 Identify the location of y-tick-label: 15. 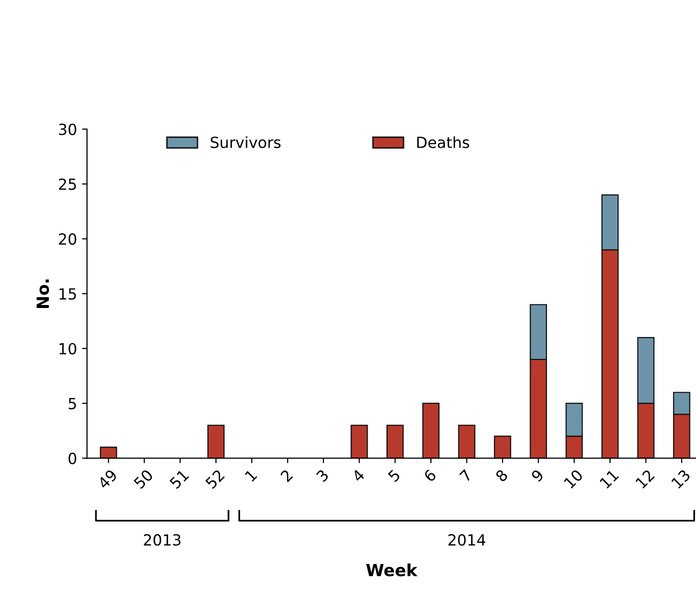
(68, 294).